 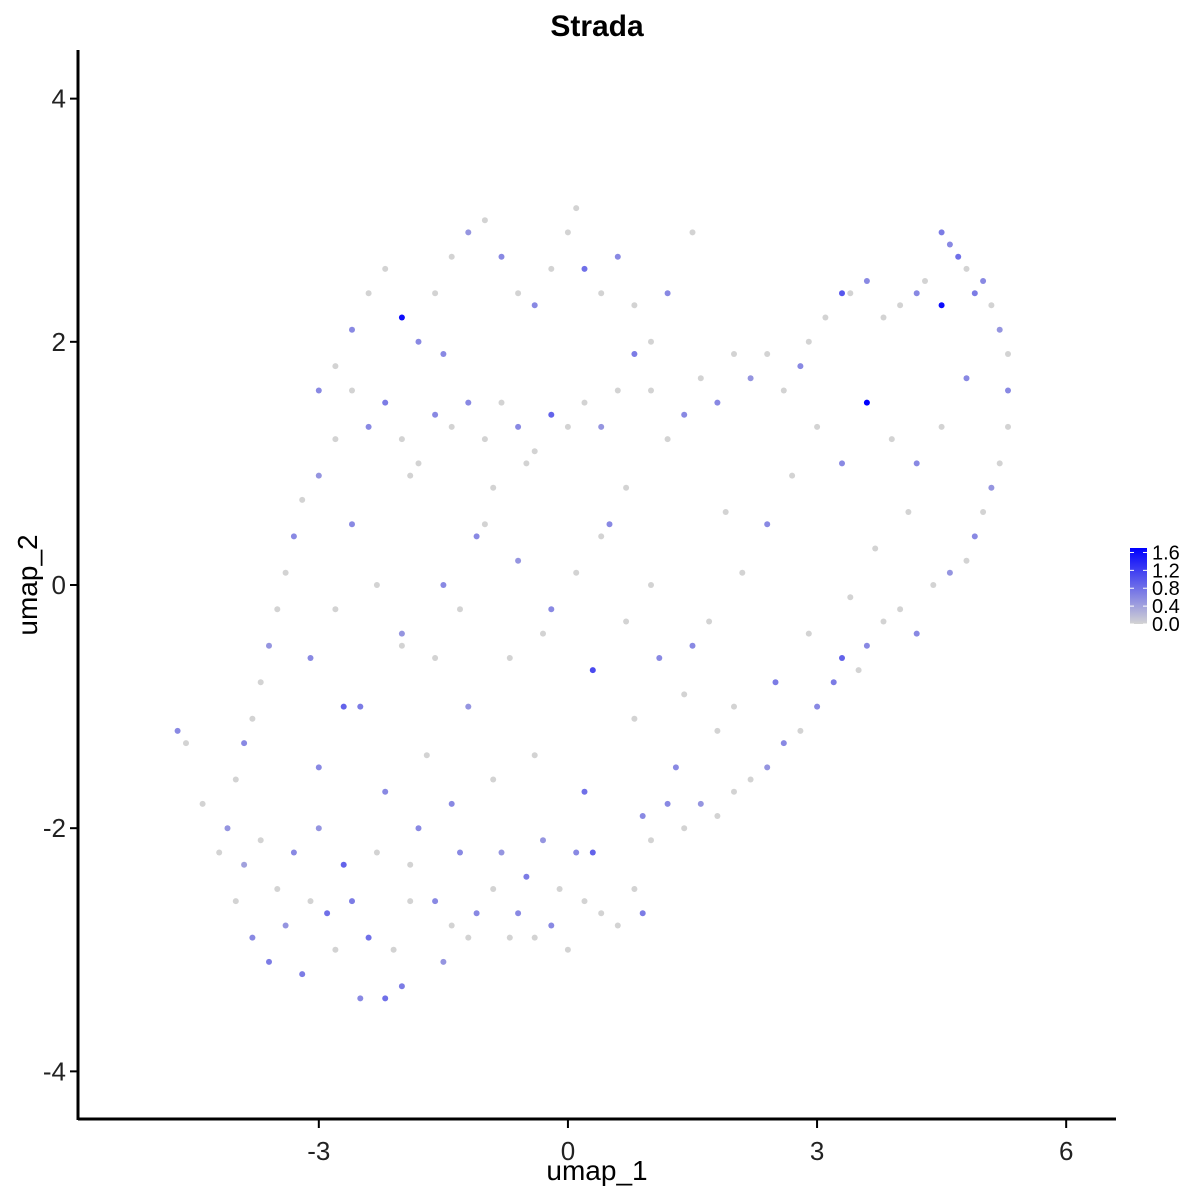 What do you see at coordinates (1066, 1151) in the screenshot?
I see `x-tick-label: 6` at bounding box center [1066, 1151].